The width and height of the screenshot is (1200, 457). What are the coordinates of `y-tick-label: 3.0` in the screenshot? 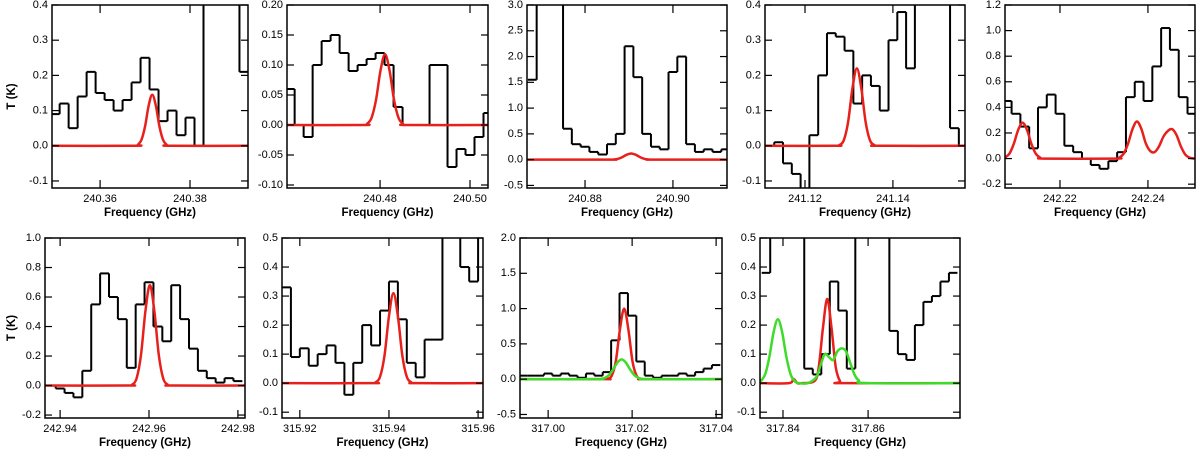 It's located at (515, 5).